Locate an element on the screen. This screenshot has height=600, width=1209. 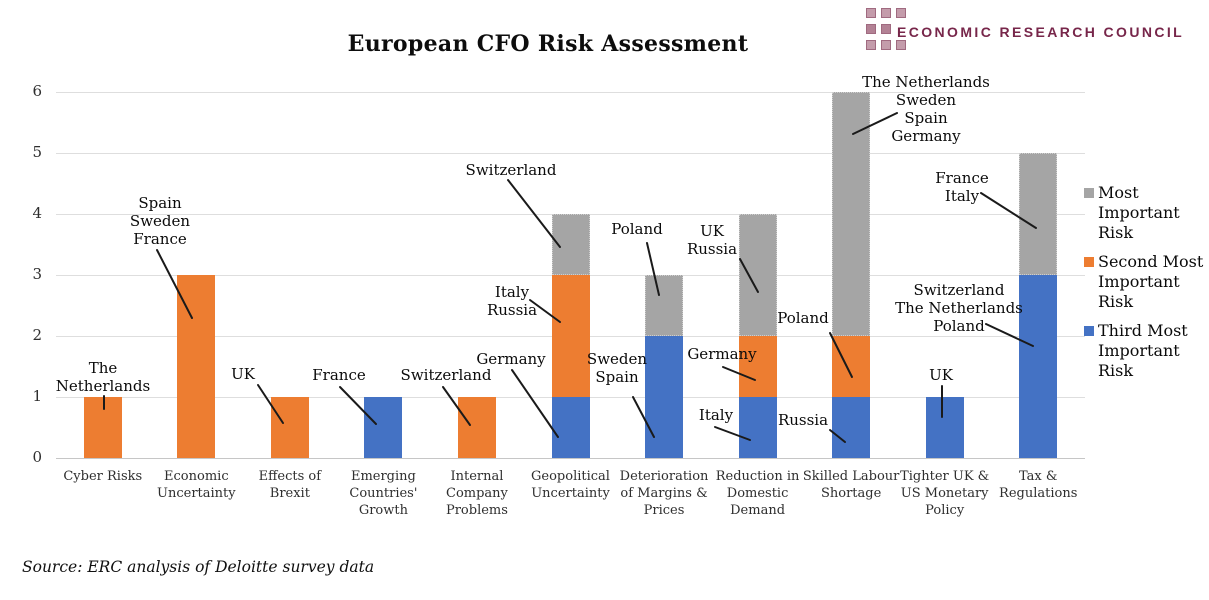
bar-segment-deterioration-of-margins-prices--most-important-risk is located at coordinates (664, 305).